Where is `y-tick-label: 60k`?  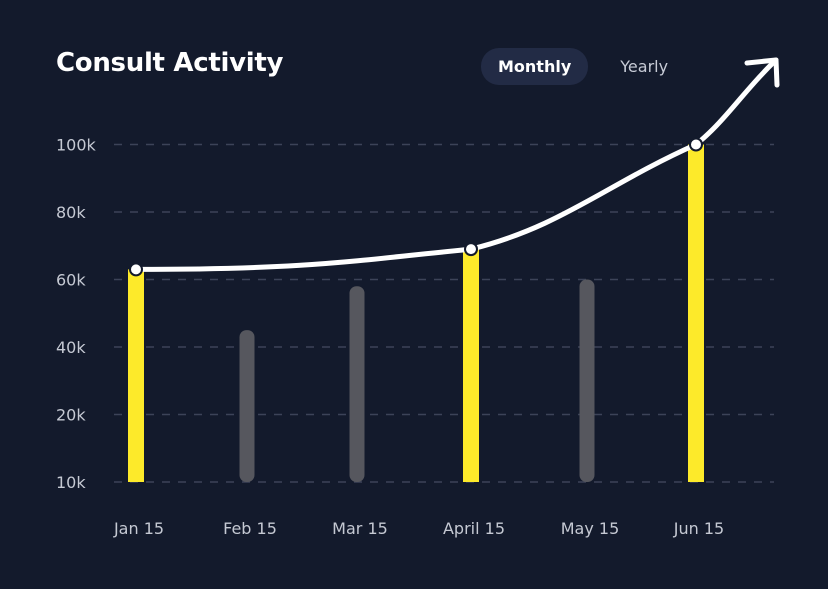 y-tick-label: 60k is located at coordinates (71, 280).